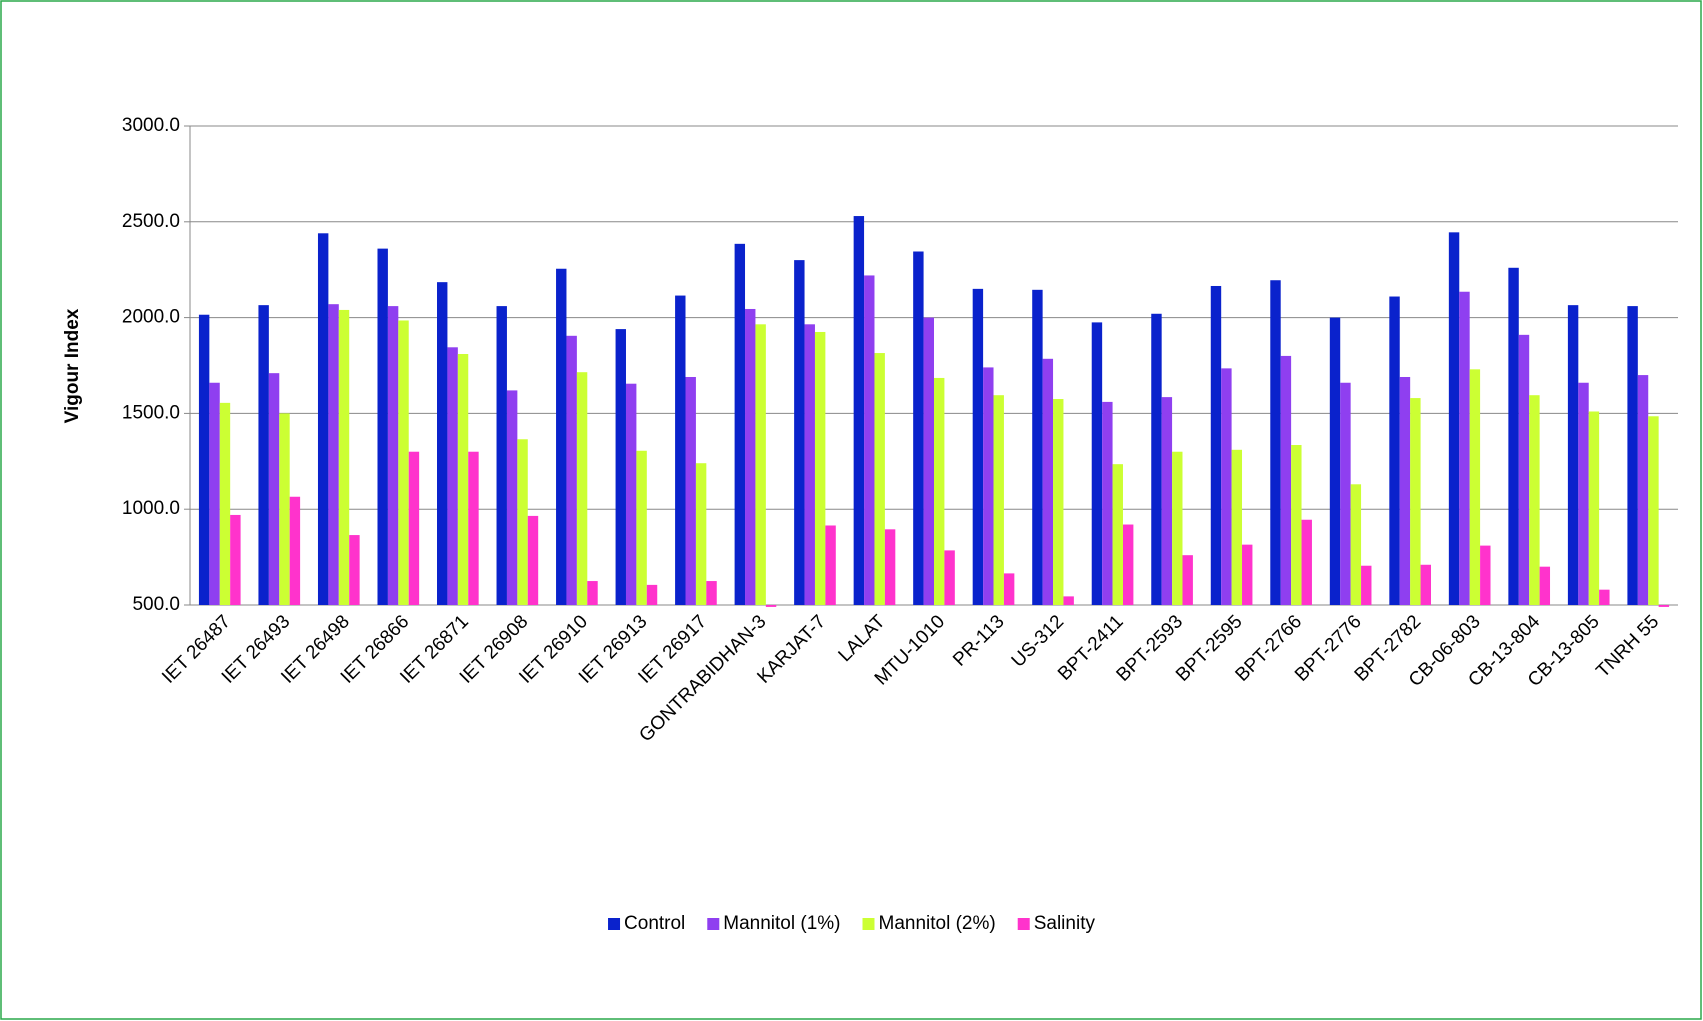 Image resolution: width=1703 pixels, height=1021 pixels. I want to click on legend-item: Control, so click(646, 923).